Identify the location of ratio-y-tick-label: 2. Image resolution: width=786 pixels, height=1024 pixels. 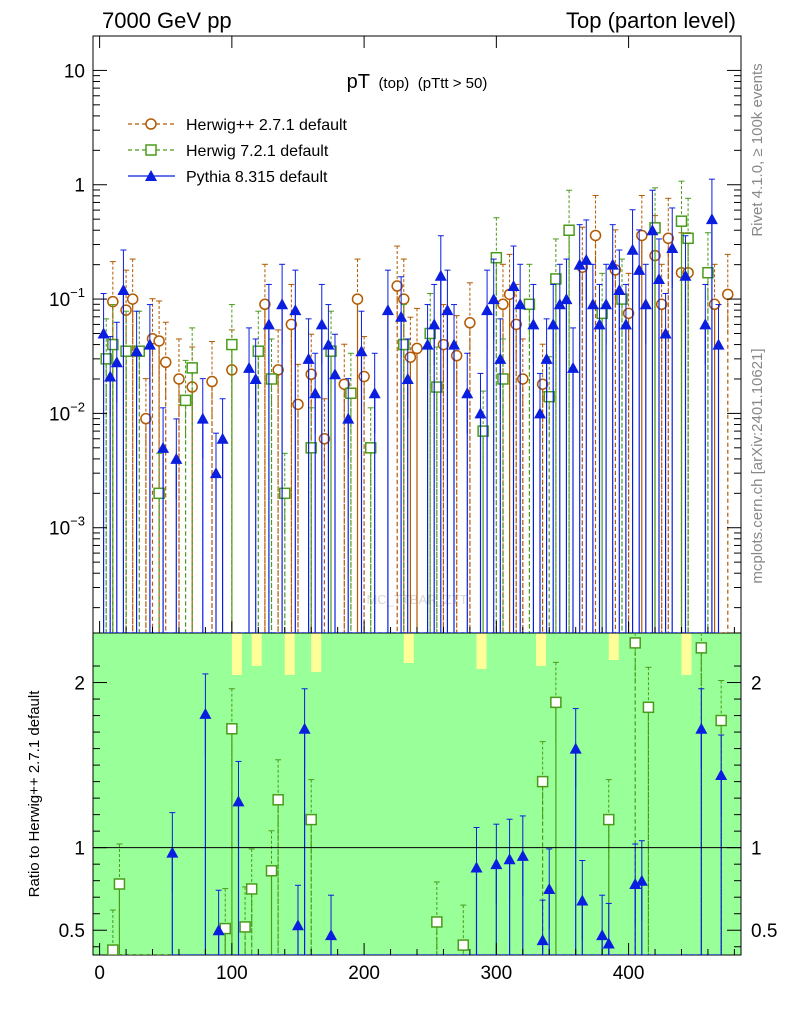
(79, 684).